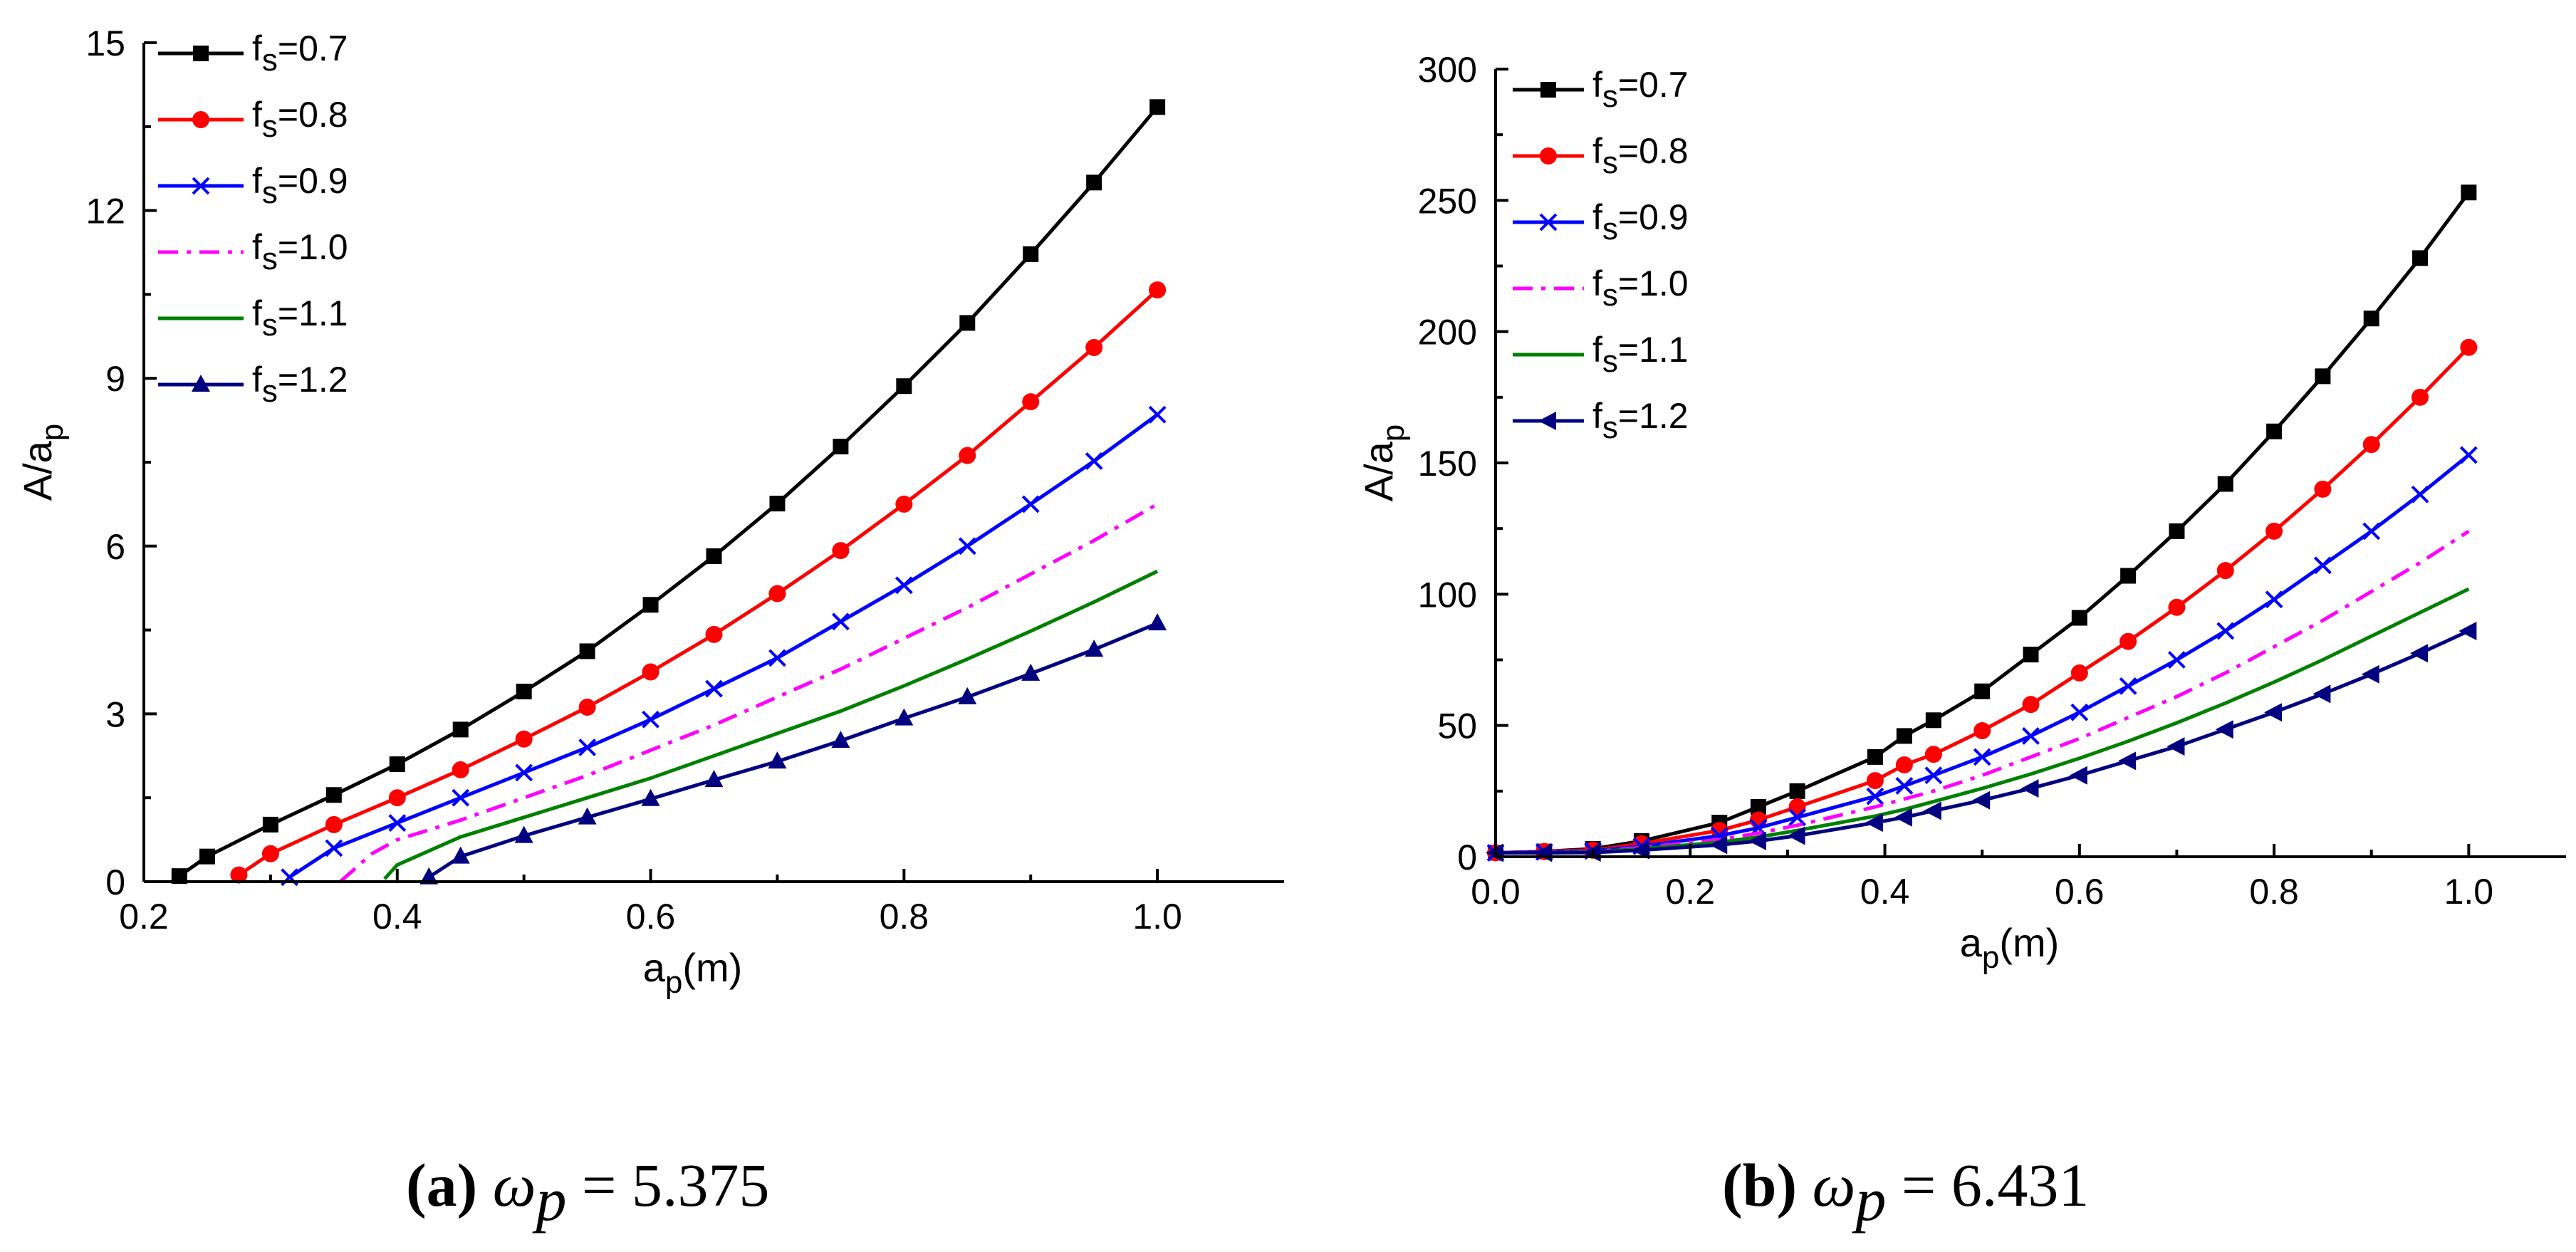 The height and width of the screenshot is (1252, 2576). I want to click on y-tick-label: 50, so click(1457, 726).